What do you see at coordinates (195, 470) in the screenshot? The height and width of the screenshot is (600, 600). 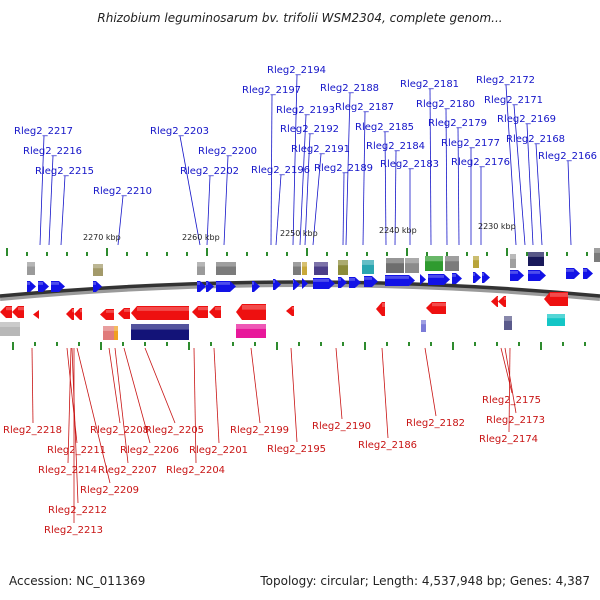 I see `bottom-gene-label: Rleg2_2204` at bounding box center [195, 470].